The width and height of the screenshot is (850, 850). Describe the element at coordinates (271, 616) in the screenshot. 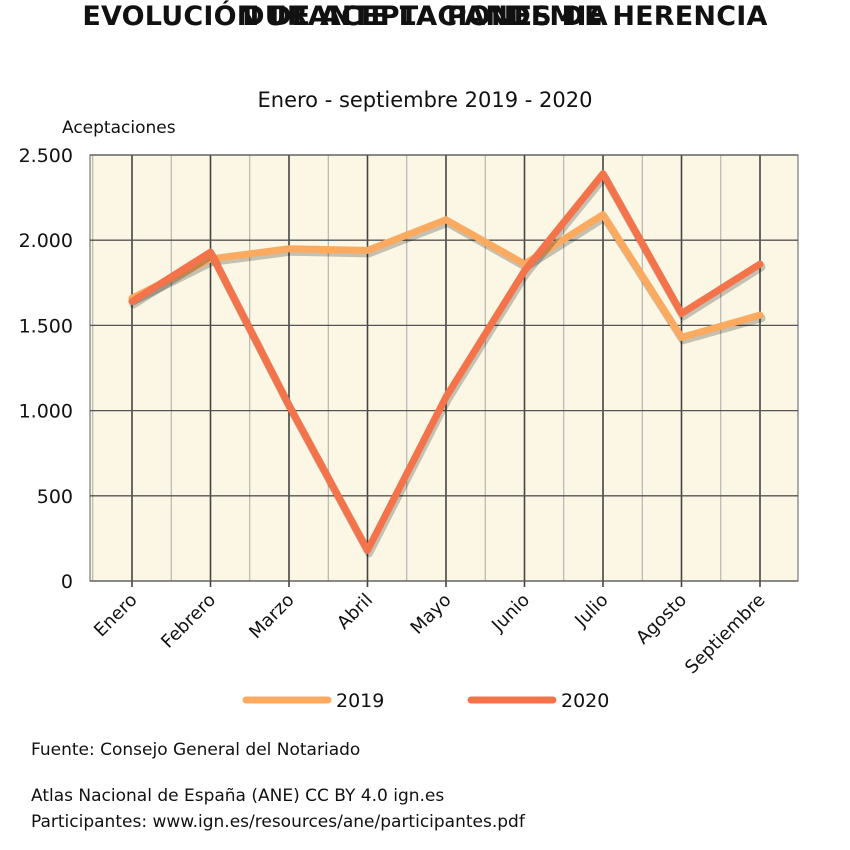

I see `x-tick-label: Marzo` at that location.